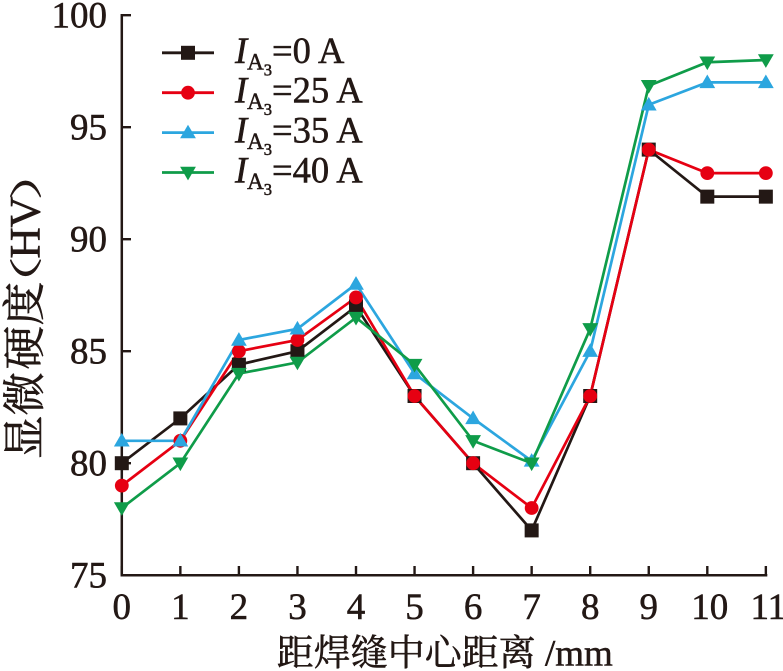  What do you see at coordinates (709, 607) in the screenshot?
I see `svg-text: 10` at bounding box center [709, 607].